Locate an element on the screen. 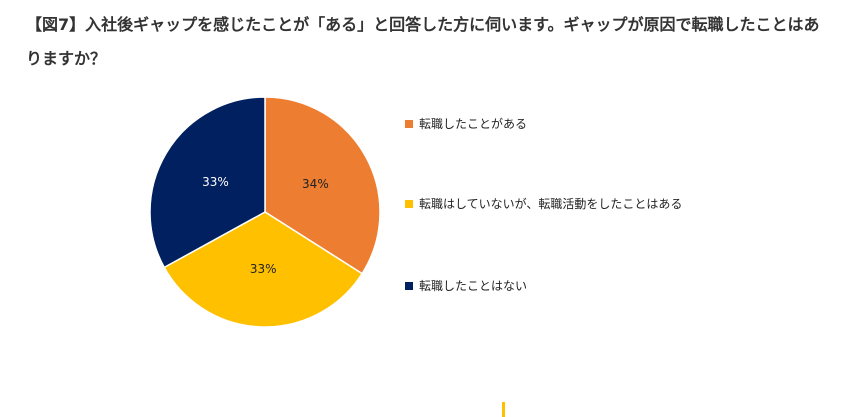  legend-swatch-transferred is located at coordinates (409, 123).